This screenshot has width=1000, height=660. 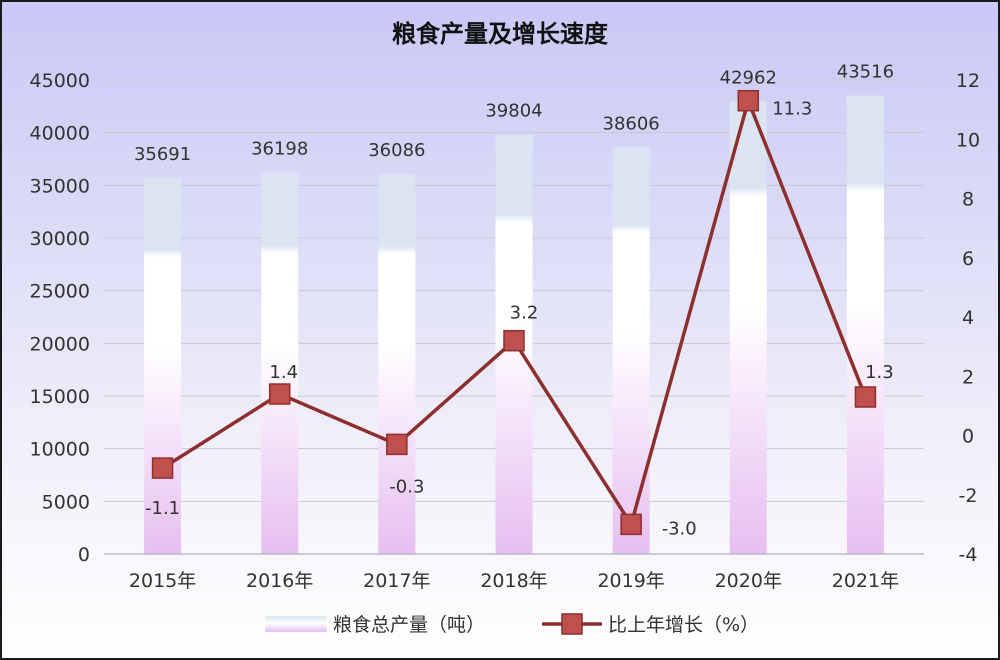 What do you see at coordinates (572, 624) in the screenshot?
I see `legend-line-marker` at bounding box center [572, 624].